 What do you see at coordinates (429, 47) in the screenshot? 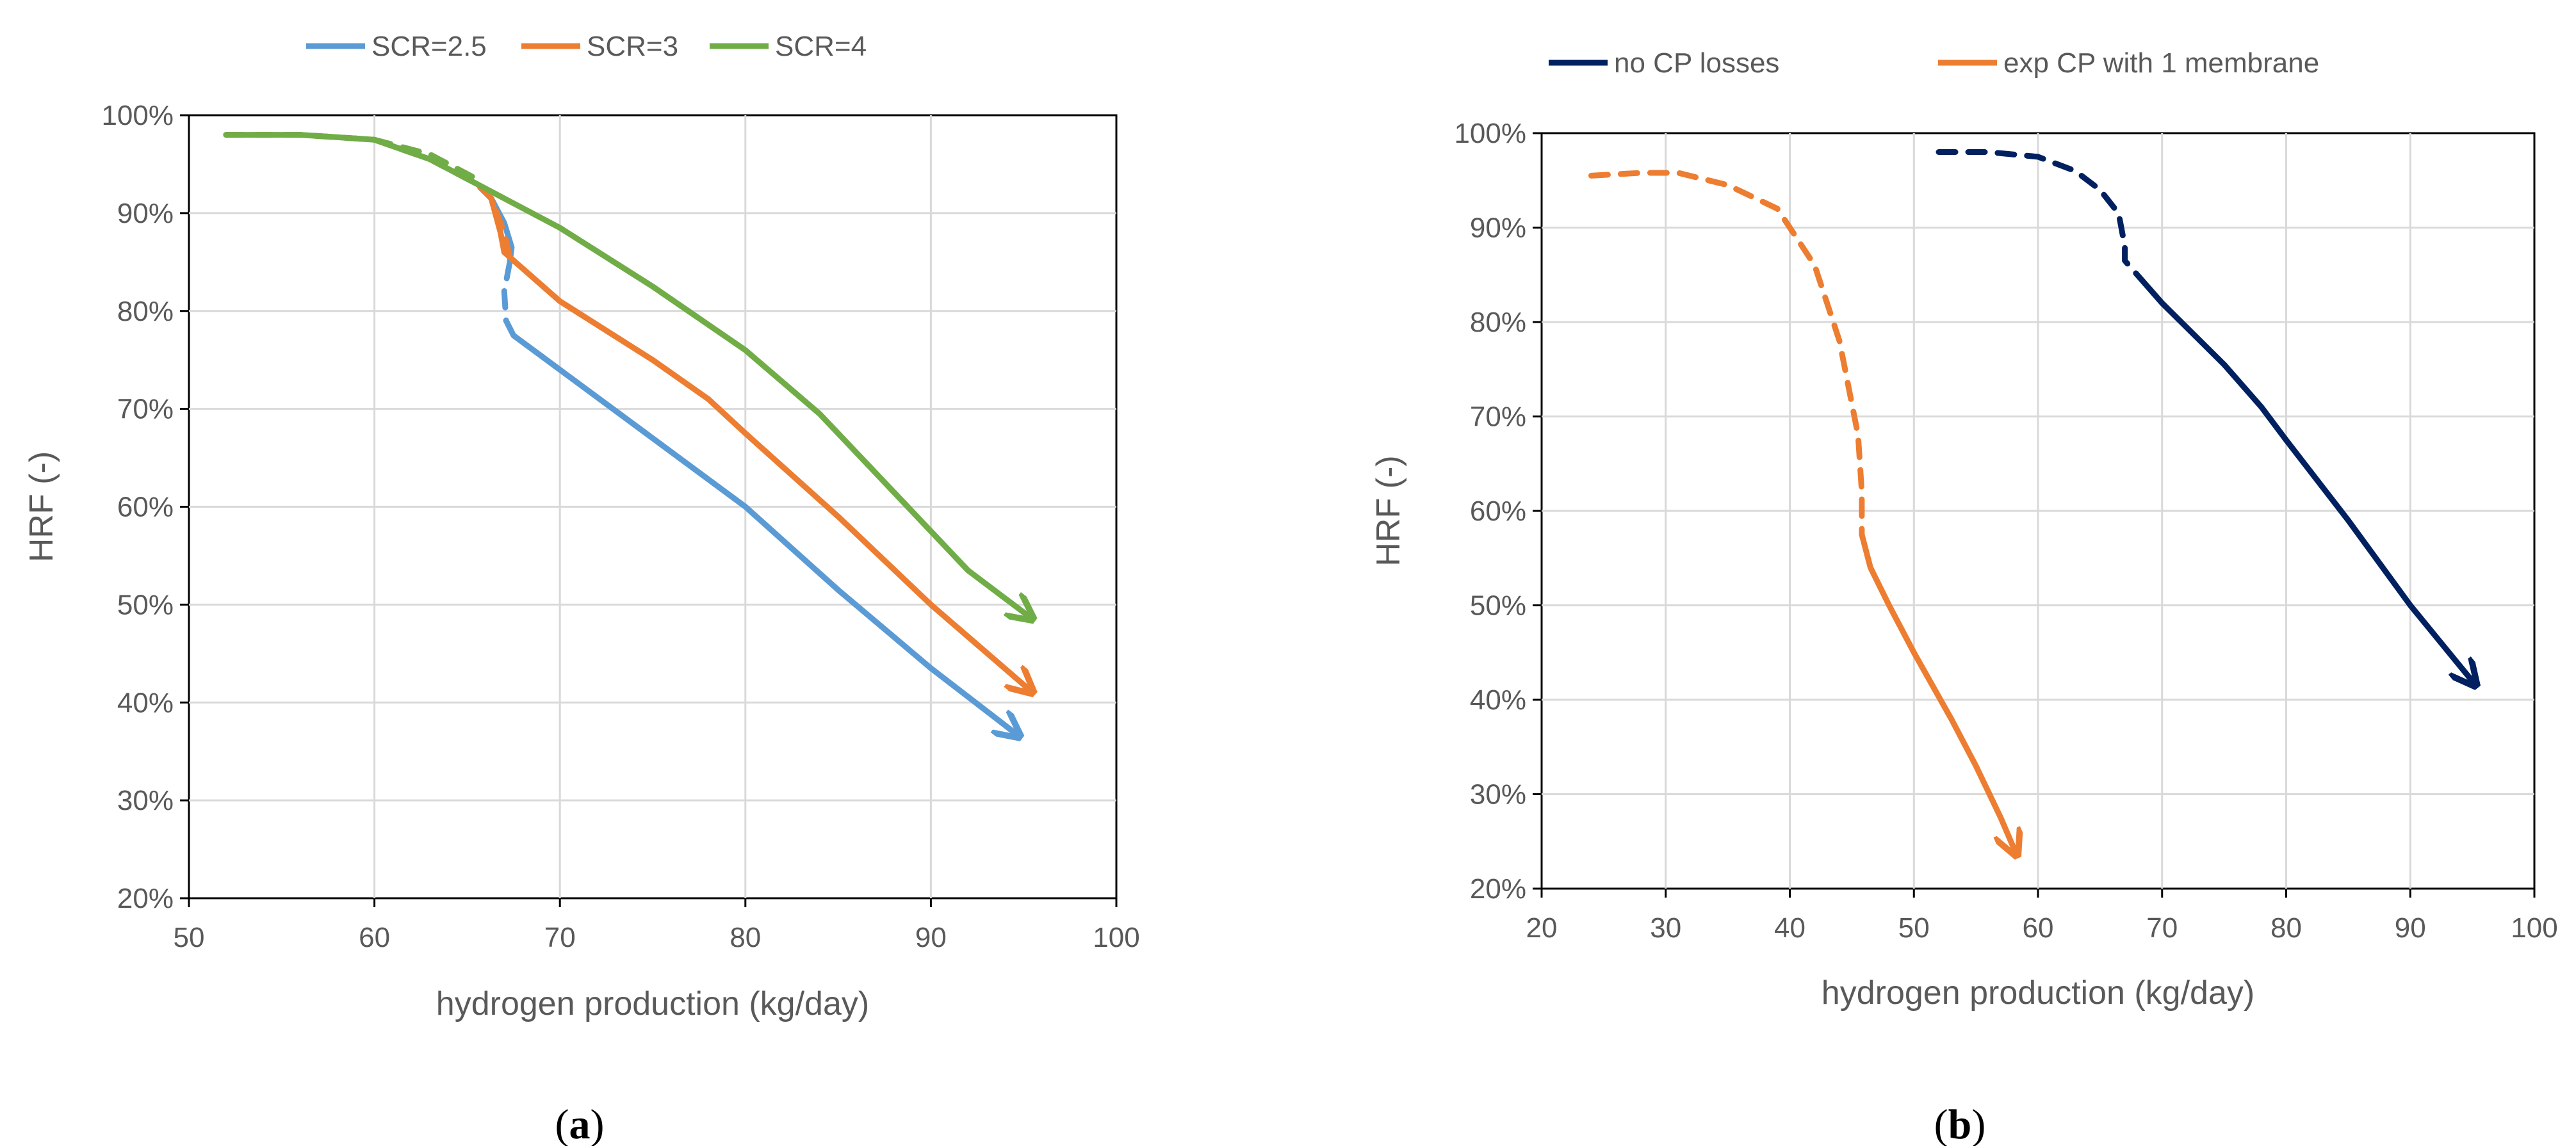
I see `legend-label: SCR=2.5` at bounding box center [429, 47].